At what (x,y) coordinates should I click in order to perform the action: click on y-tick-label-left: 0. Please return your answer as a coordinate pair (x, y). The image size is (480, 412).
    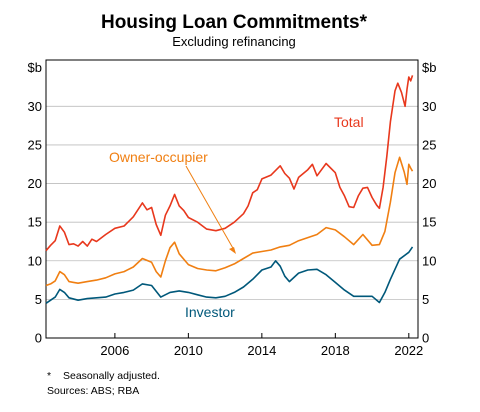
    Looking at the image, I should click on (38, 338).